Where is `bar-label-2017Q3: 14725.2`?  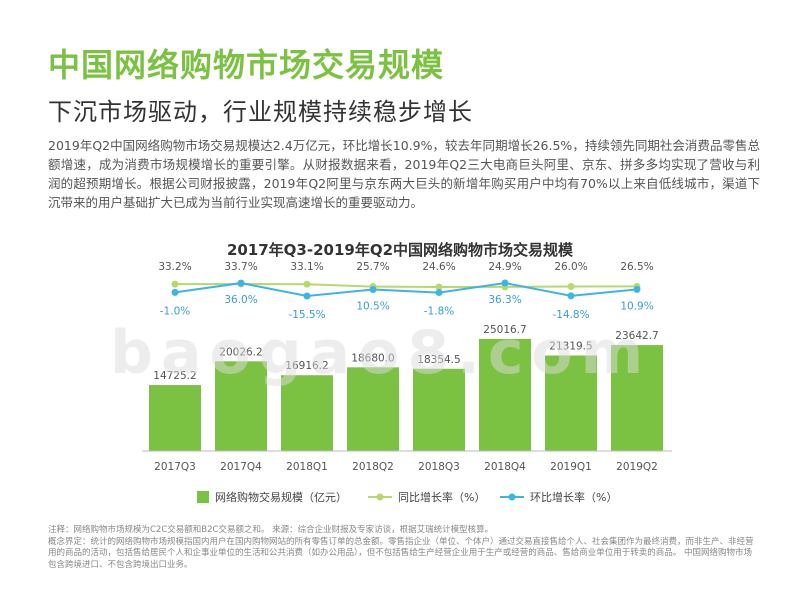
bar-label-2017Q3: 14725.2 is located at coordinates (174, 376).